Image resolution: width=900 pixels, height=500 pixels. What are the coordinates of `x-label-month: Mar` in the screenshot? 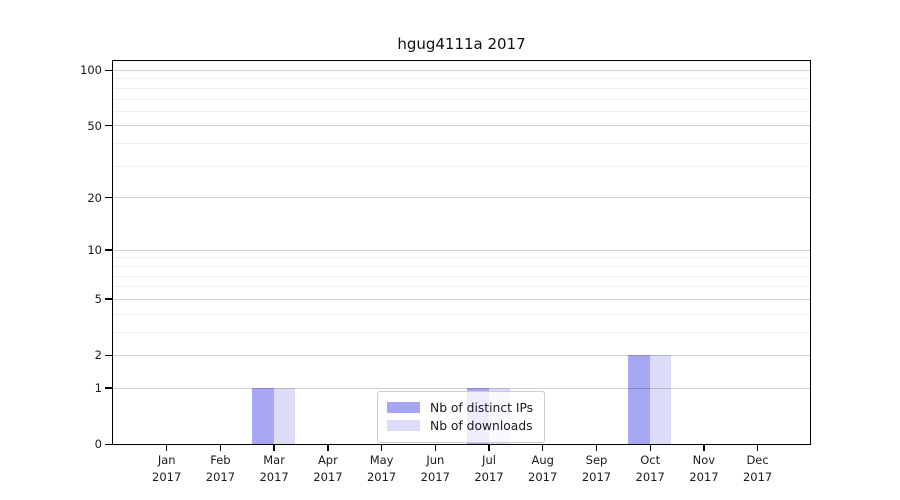 It's located at (274, 460).